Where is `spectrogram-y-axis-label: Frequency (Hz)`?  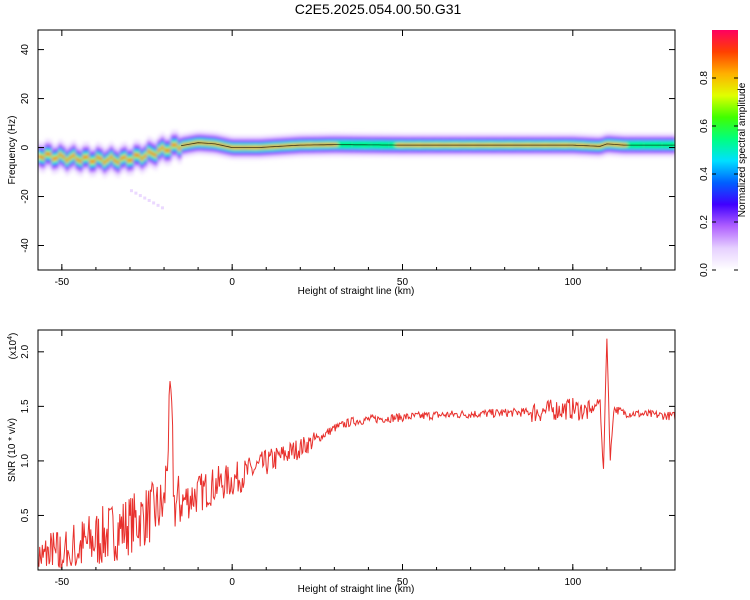 spectrogram-y-axis-label: Frequency (Hz) is located at coordinates (12, 150).